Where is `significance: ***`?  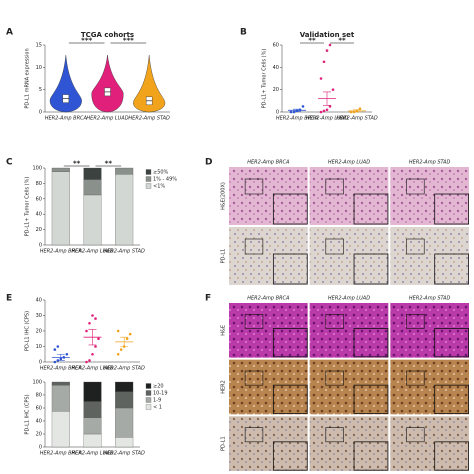 significance: *** is located at coordinates (86, 41).